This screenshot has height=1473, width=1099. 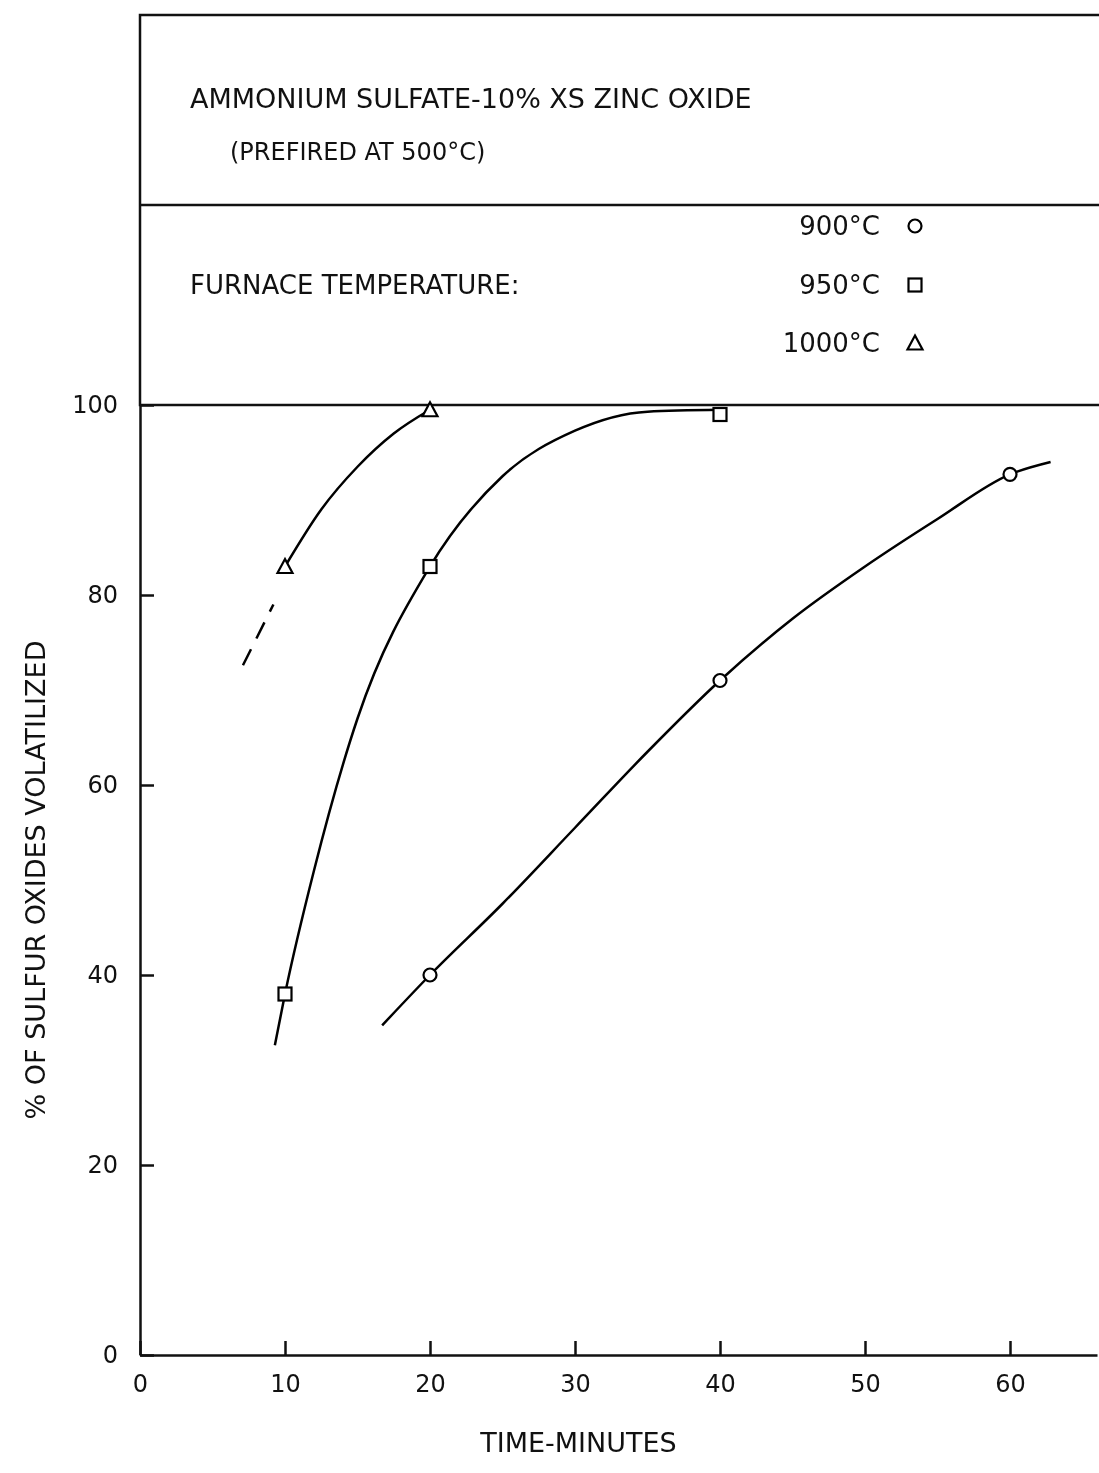 I want to click on x-tick-label: 0, so click(x=140, y=1384).